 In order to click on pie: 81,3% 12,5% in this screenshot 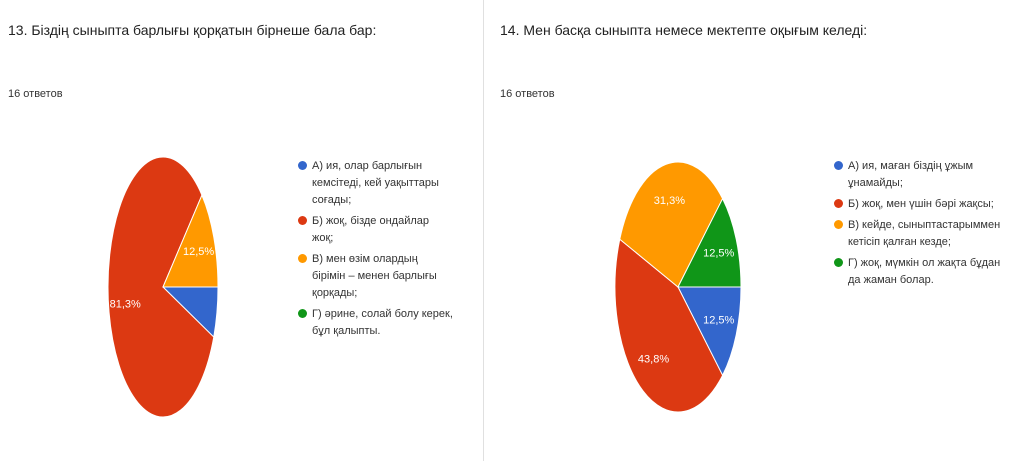, I will do `click(163, 287)`.